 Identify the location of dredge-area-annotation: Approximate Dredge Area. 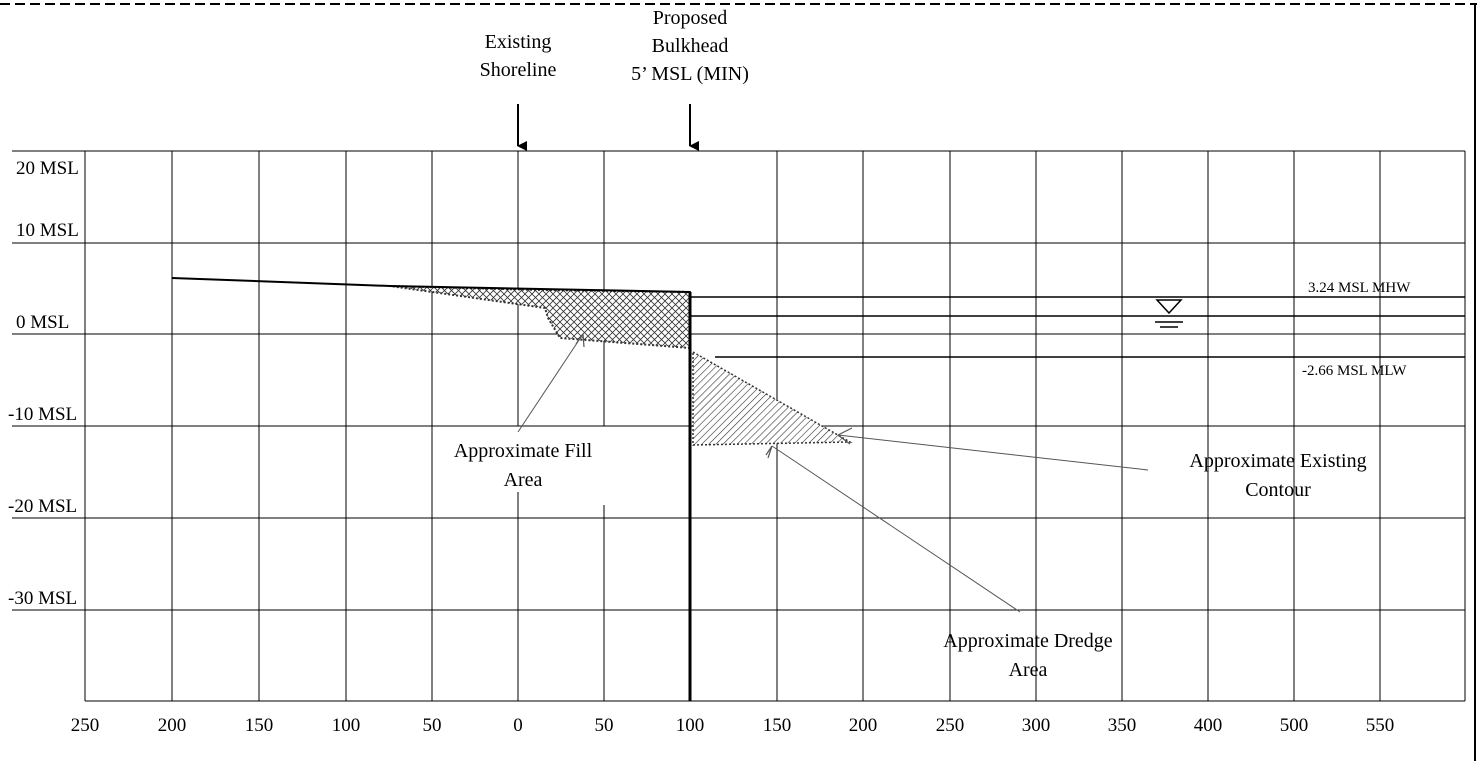
(1028, 655).